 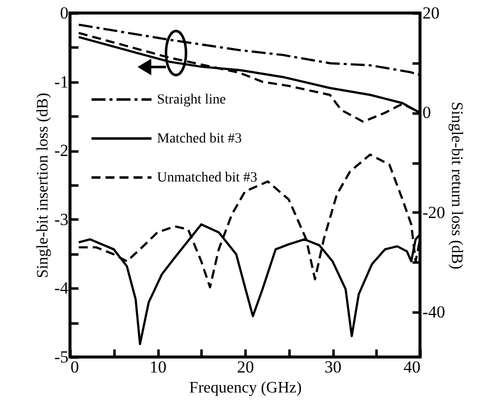 What do you see at coordinates (457, 186) in the screenshot?
I see `y2-axis-title: Single-bit return loss (dB)` at bounding box center [457, 186].